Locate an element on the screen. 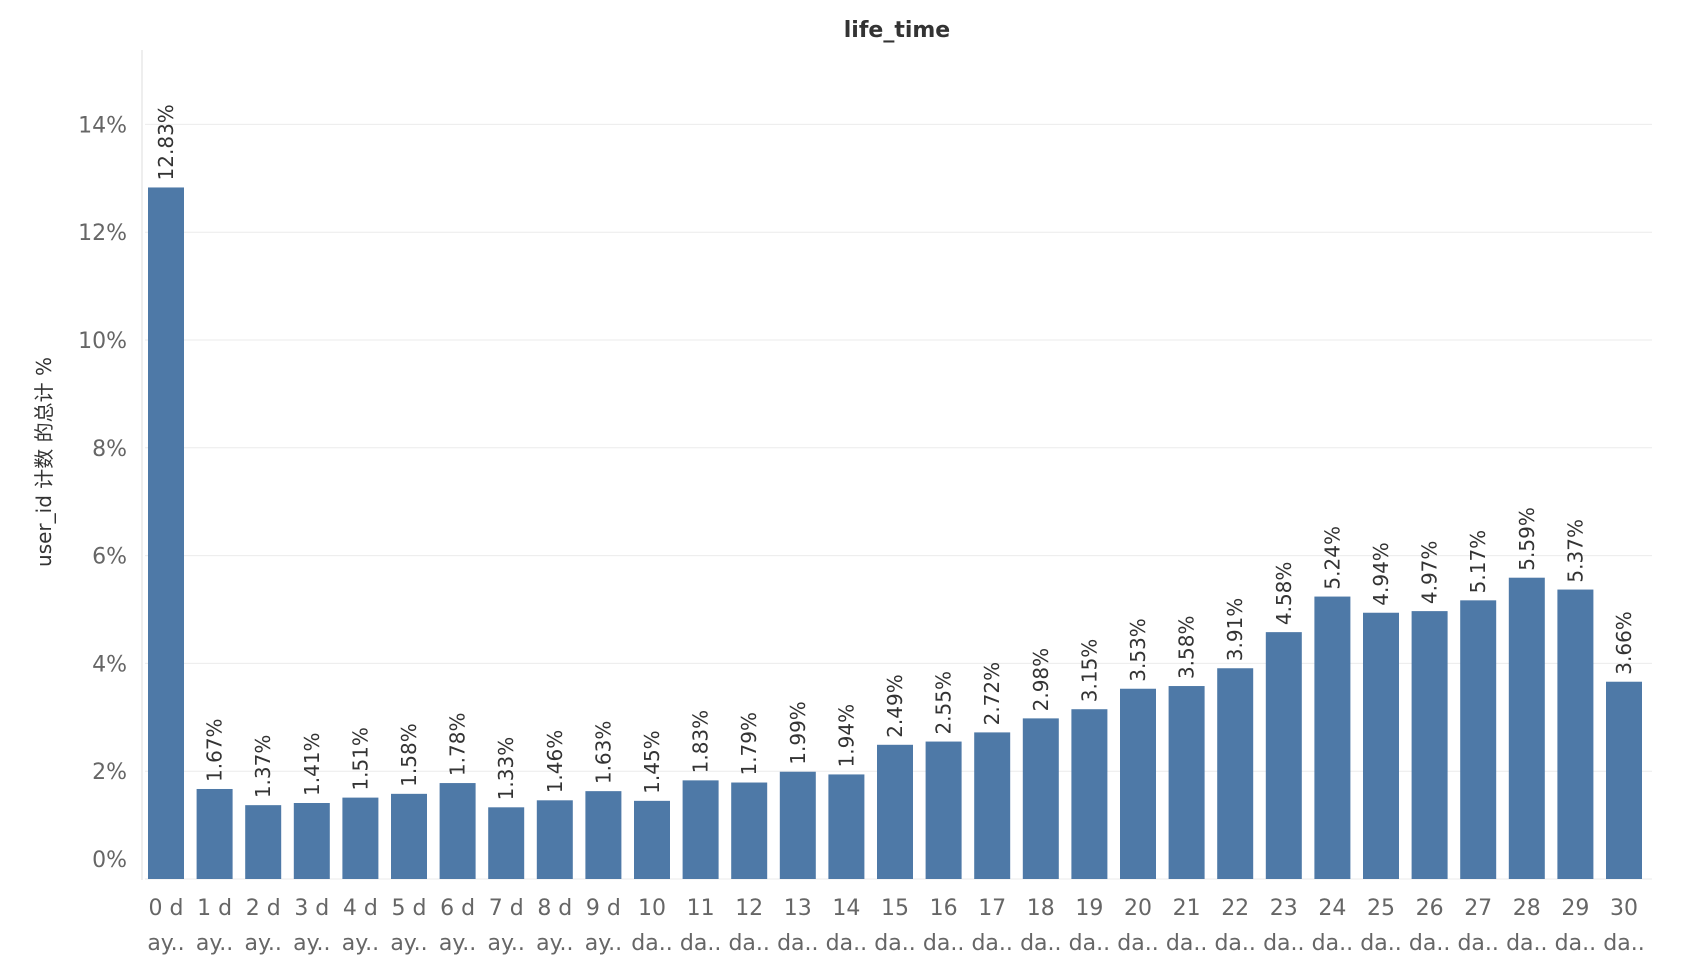 The image size is (1688, 962). data-label: 4.94% is located at coordinates (1381, 574).